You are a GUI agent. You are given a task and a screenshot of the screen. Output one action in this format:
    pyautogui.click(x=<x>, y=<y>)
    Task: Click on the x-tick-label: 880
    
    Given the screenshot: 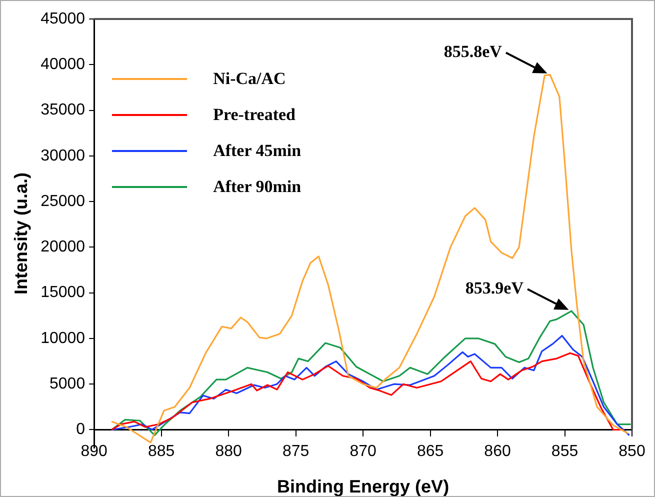 What is the action you would take?
    pyautogui.click(x=228, y=451)
    